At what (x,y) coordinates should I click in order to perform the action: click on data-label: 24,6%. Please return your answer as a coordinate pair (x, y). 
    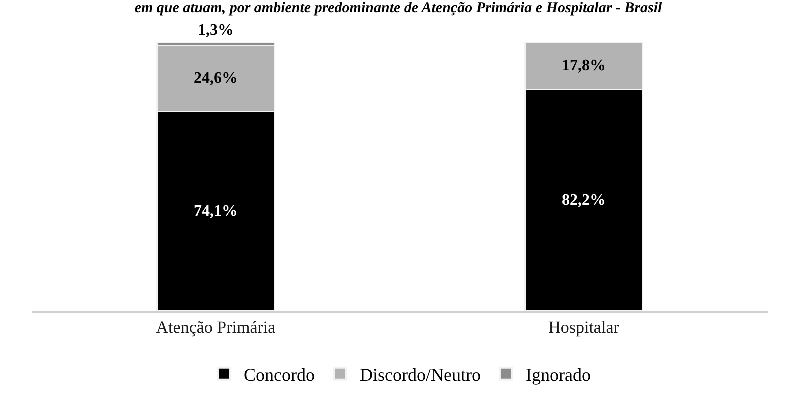
    Looking at the image, I should click on (216, 79).